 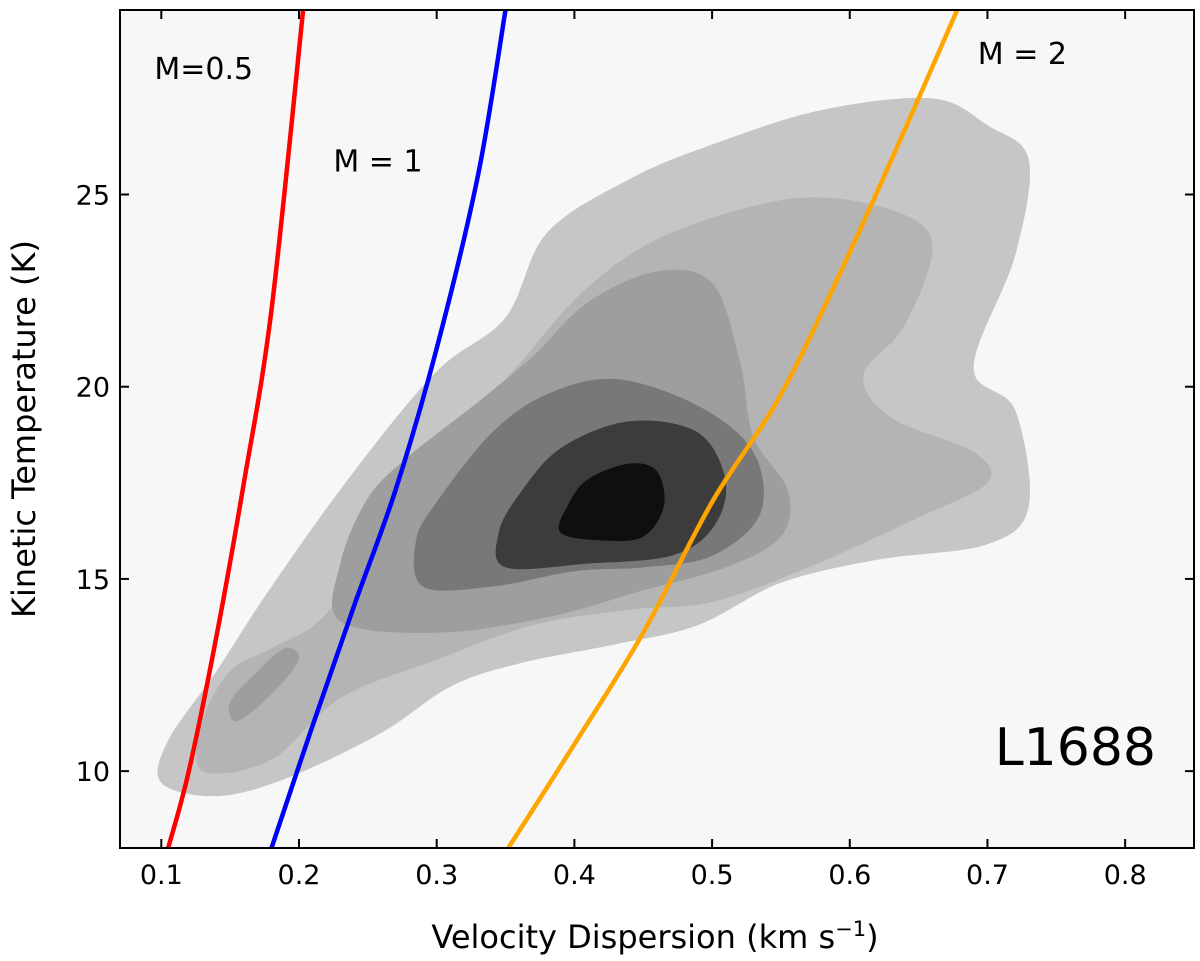 What do you see at coordinates (1075, 748) in the screenshot?
I see `region-label: L1688` at bounding box center [1075, 748].